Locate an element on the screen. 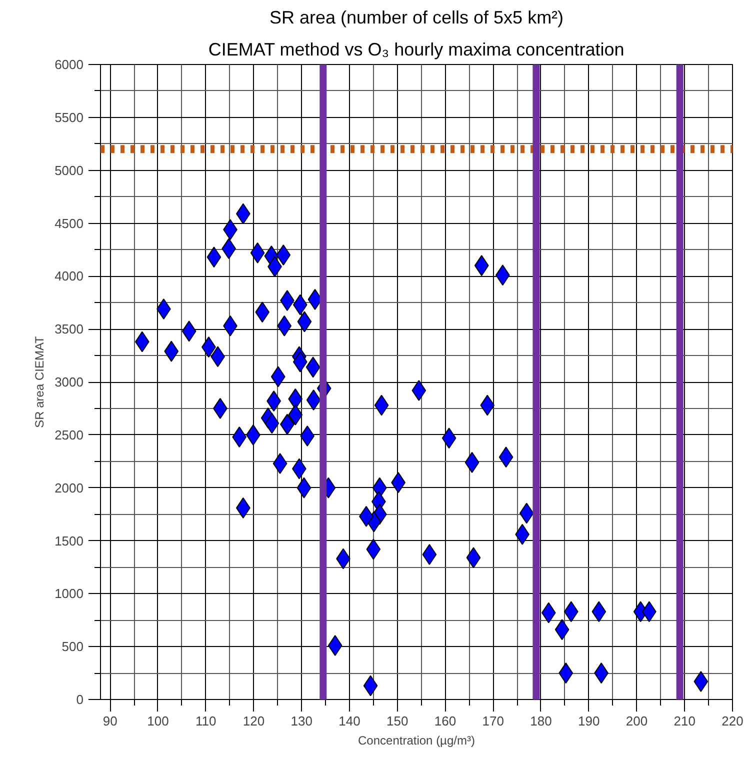 The width and height of the screenshot is (748, 759). y-tick-label: 5000 is located at coordinates (69, 170).